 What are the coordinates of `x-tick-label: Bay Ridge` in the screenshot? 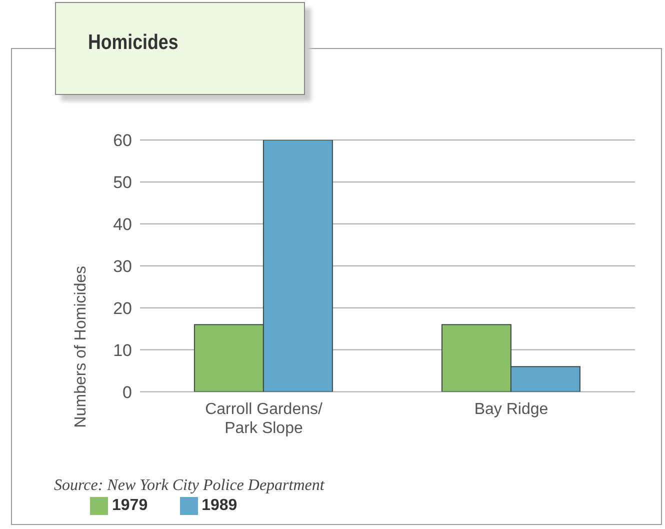 It's located at (511, 409).